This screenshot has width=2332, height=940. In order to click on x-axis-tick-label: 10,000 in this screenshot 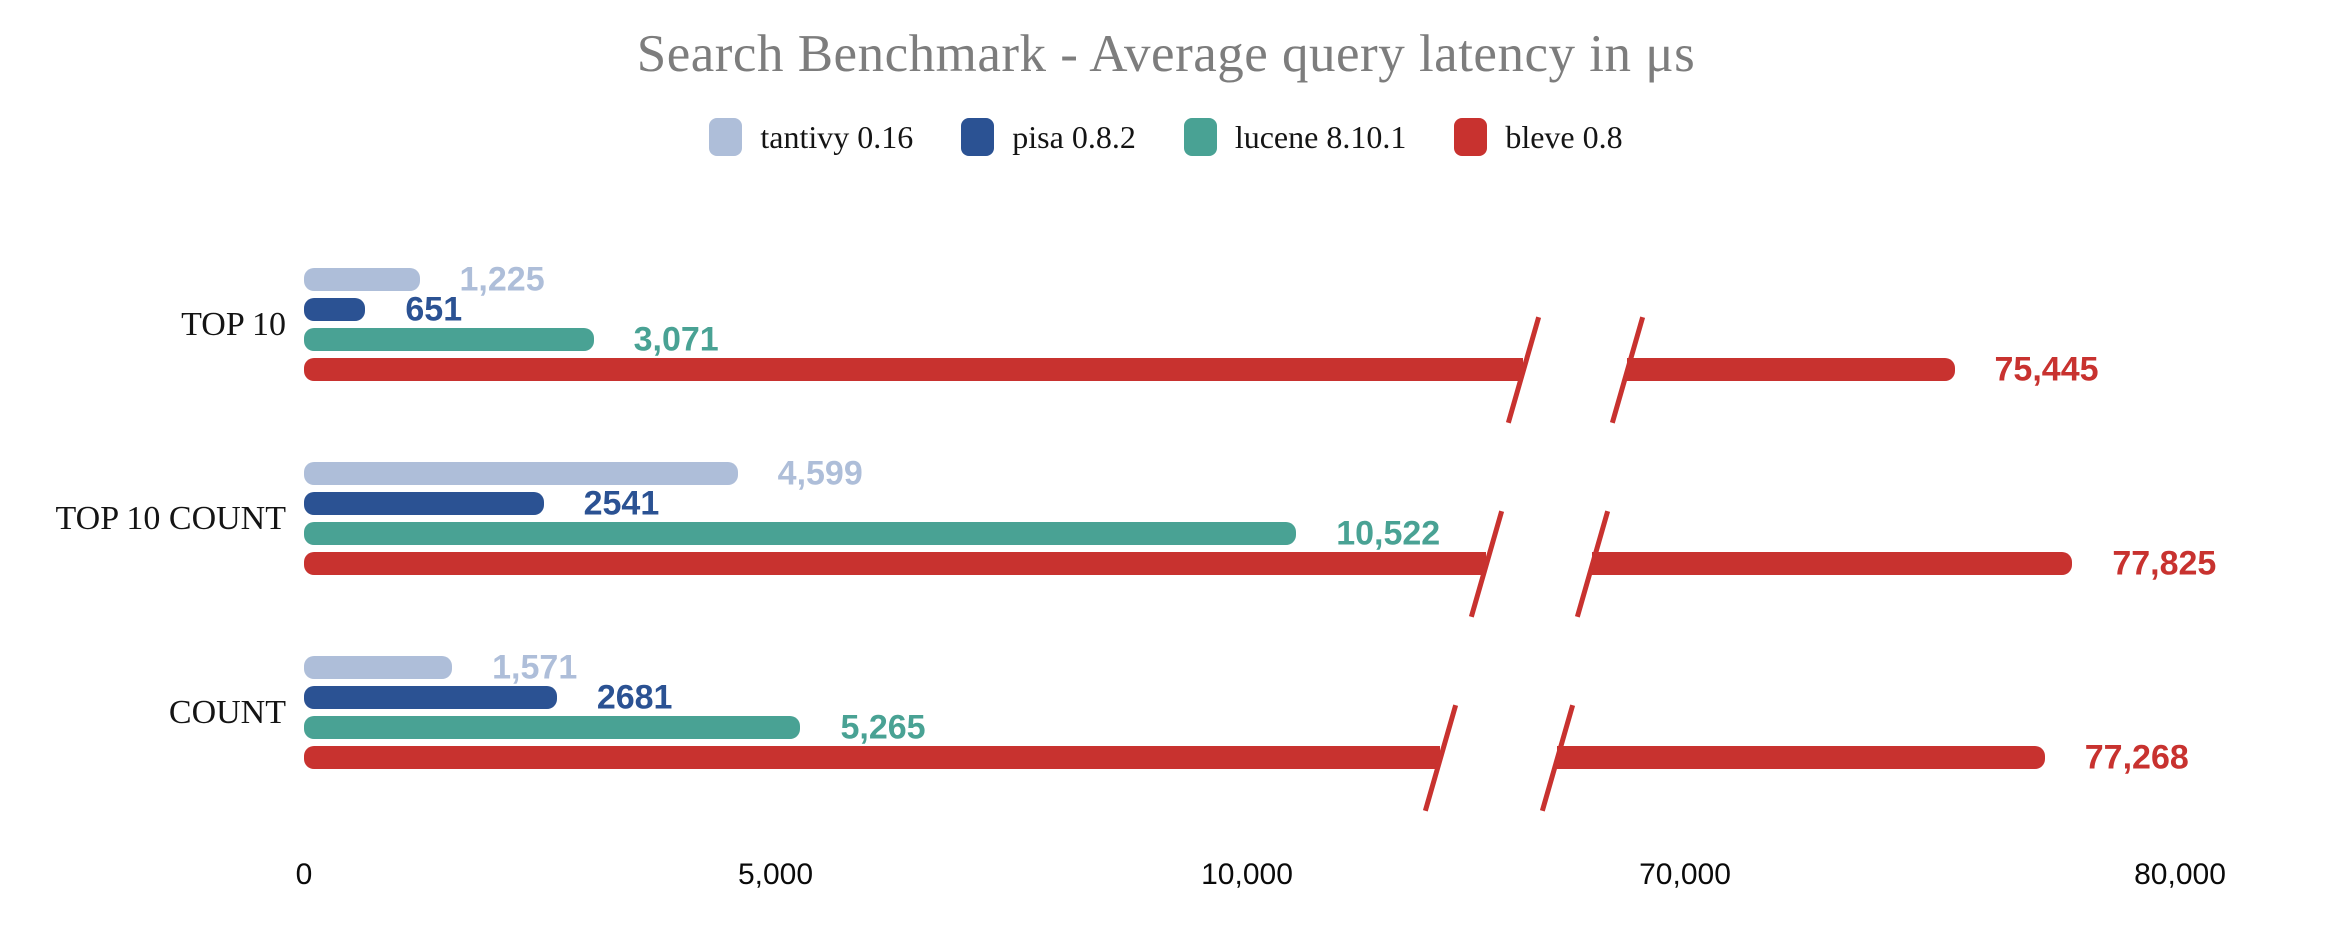, I will do `click(1247, 874)`.